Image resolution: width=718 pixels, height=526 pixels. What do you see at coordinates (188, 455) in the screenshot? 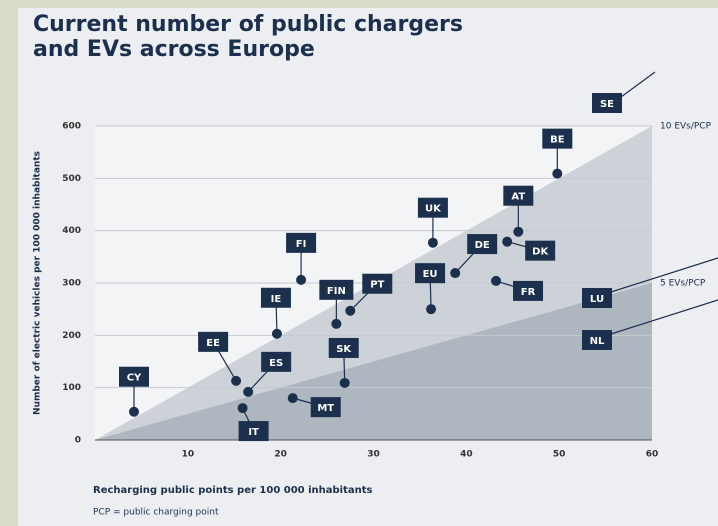
I see `x-tick-label: 10` at bounding box center [188, 455].